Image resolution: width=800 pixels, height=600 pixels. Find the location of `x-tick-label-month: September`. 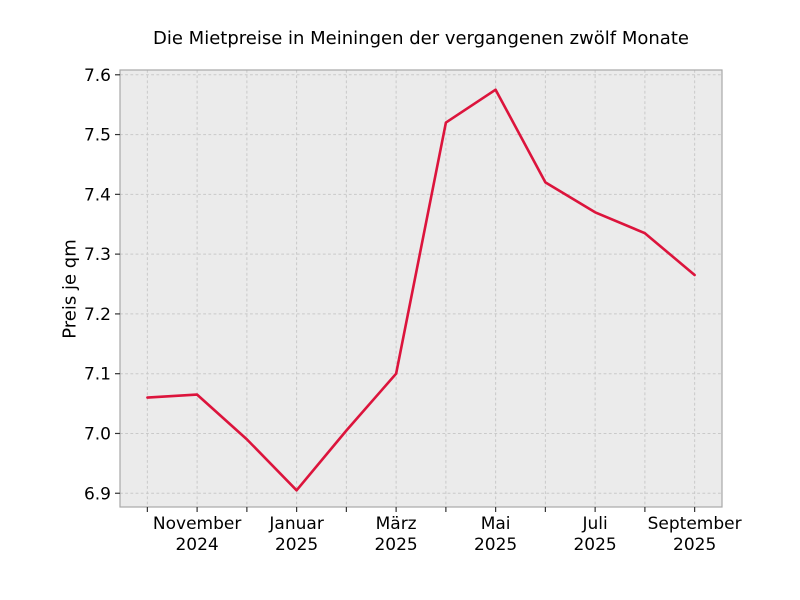

x-tick-label-month: September is located at coordinates (695, 524).